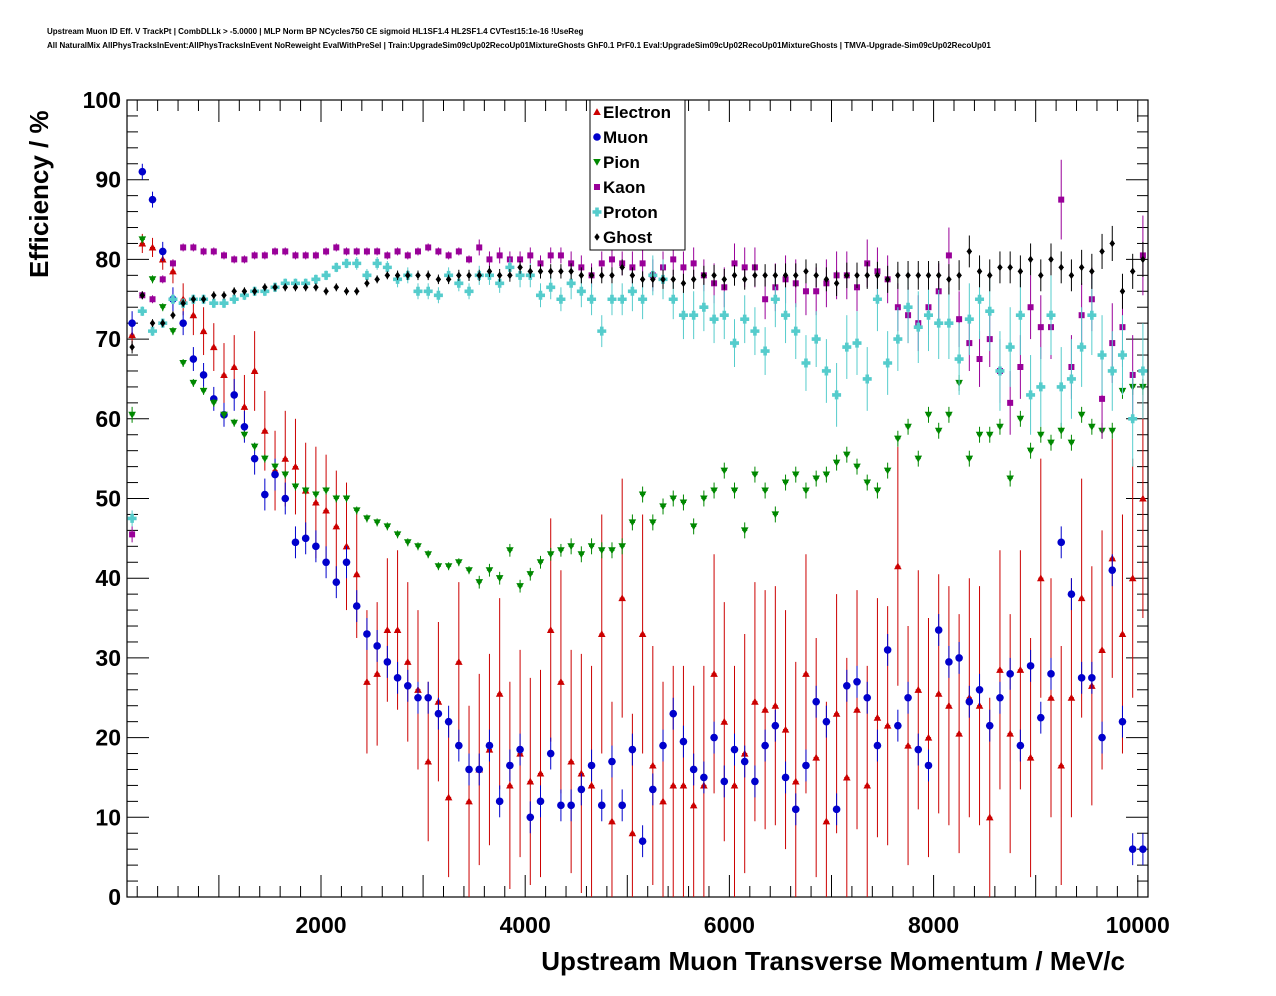  What do you see at coordinates (39, 194) in the screenshot?
I see `y-axis-title: Efficiency / %` at bounding box center [39, 194].